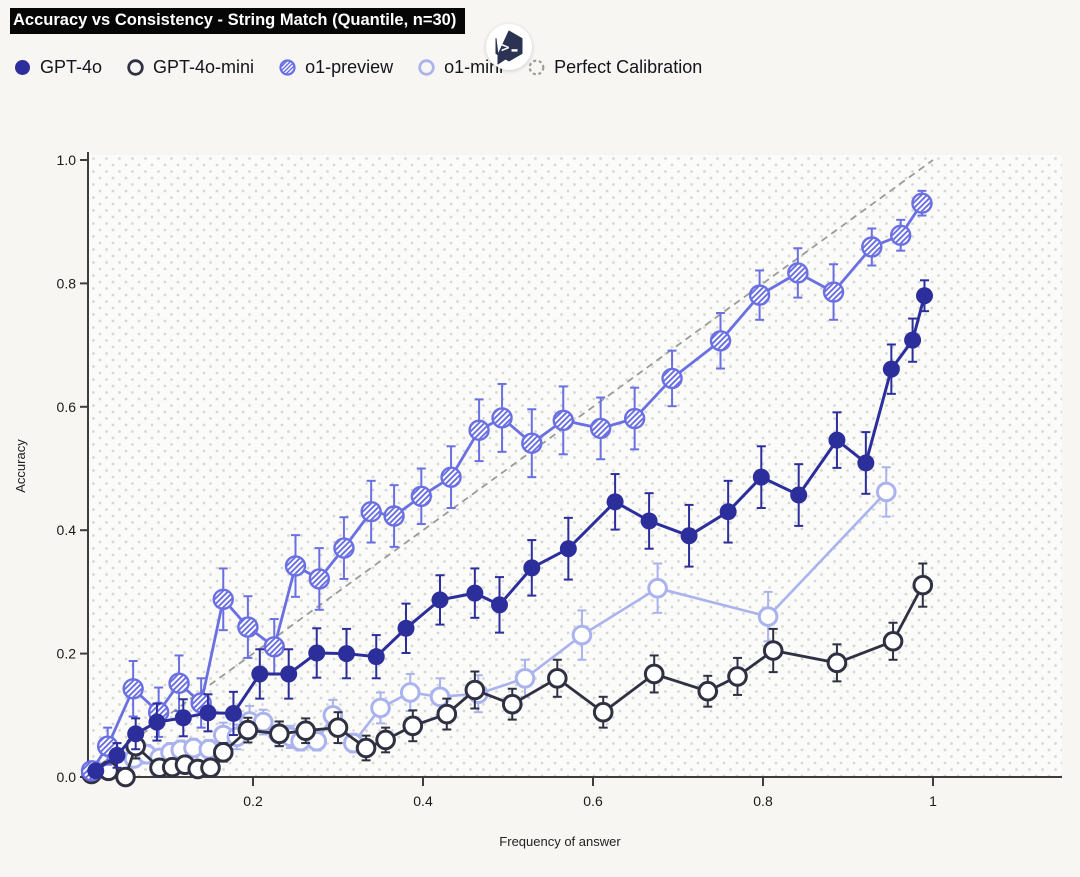 The width and height of the screenshot is (1080, 877). Describe the element at coordinates (253, 801) in the screenshot. I see `x-tick-label: 0.2` at that location.